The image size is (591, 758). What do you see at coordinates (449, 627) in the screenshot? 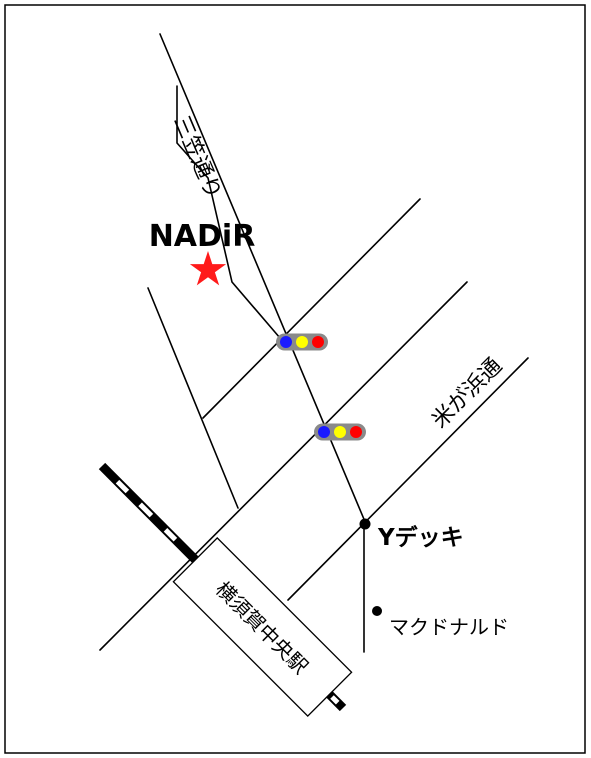
I see `mcdonalds-label: マクドナルド` at bounding box center [449, 627].